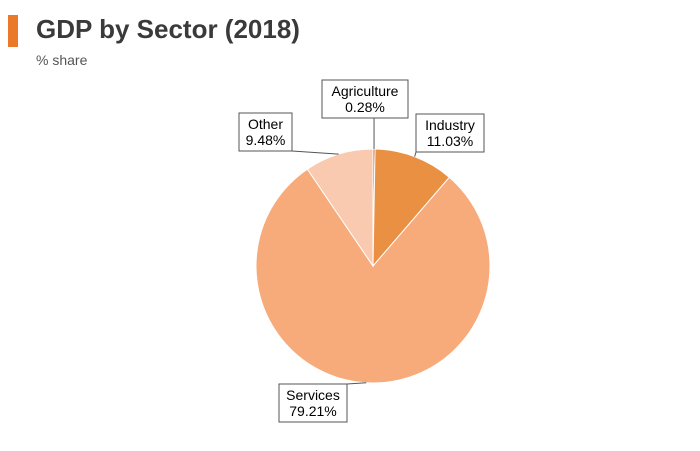 The height and width of the screenshot is (451, 700). What do you see at coordinates (411, 208) in the screenshot?
I see `pie-slice-industry` at bounding box center [411, 208].